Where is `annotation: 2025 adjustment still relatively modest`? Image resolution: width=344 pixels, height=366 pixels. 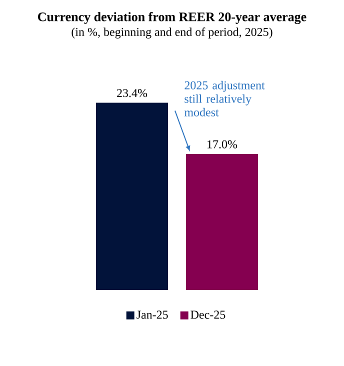 annotation: 2025 adjustment still relatively modest is located at coordinates (224, 98).